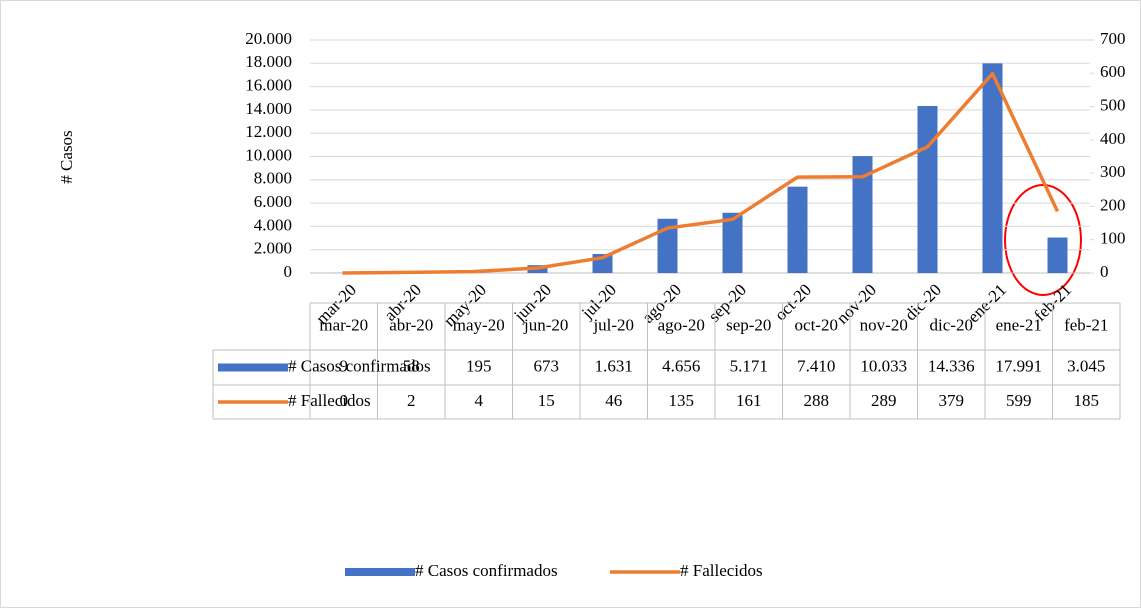 Image resolution: width=1141 pixels, height=608 pixels. I want to click on table-cell: 379, so click(952, 400).